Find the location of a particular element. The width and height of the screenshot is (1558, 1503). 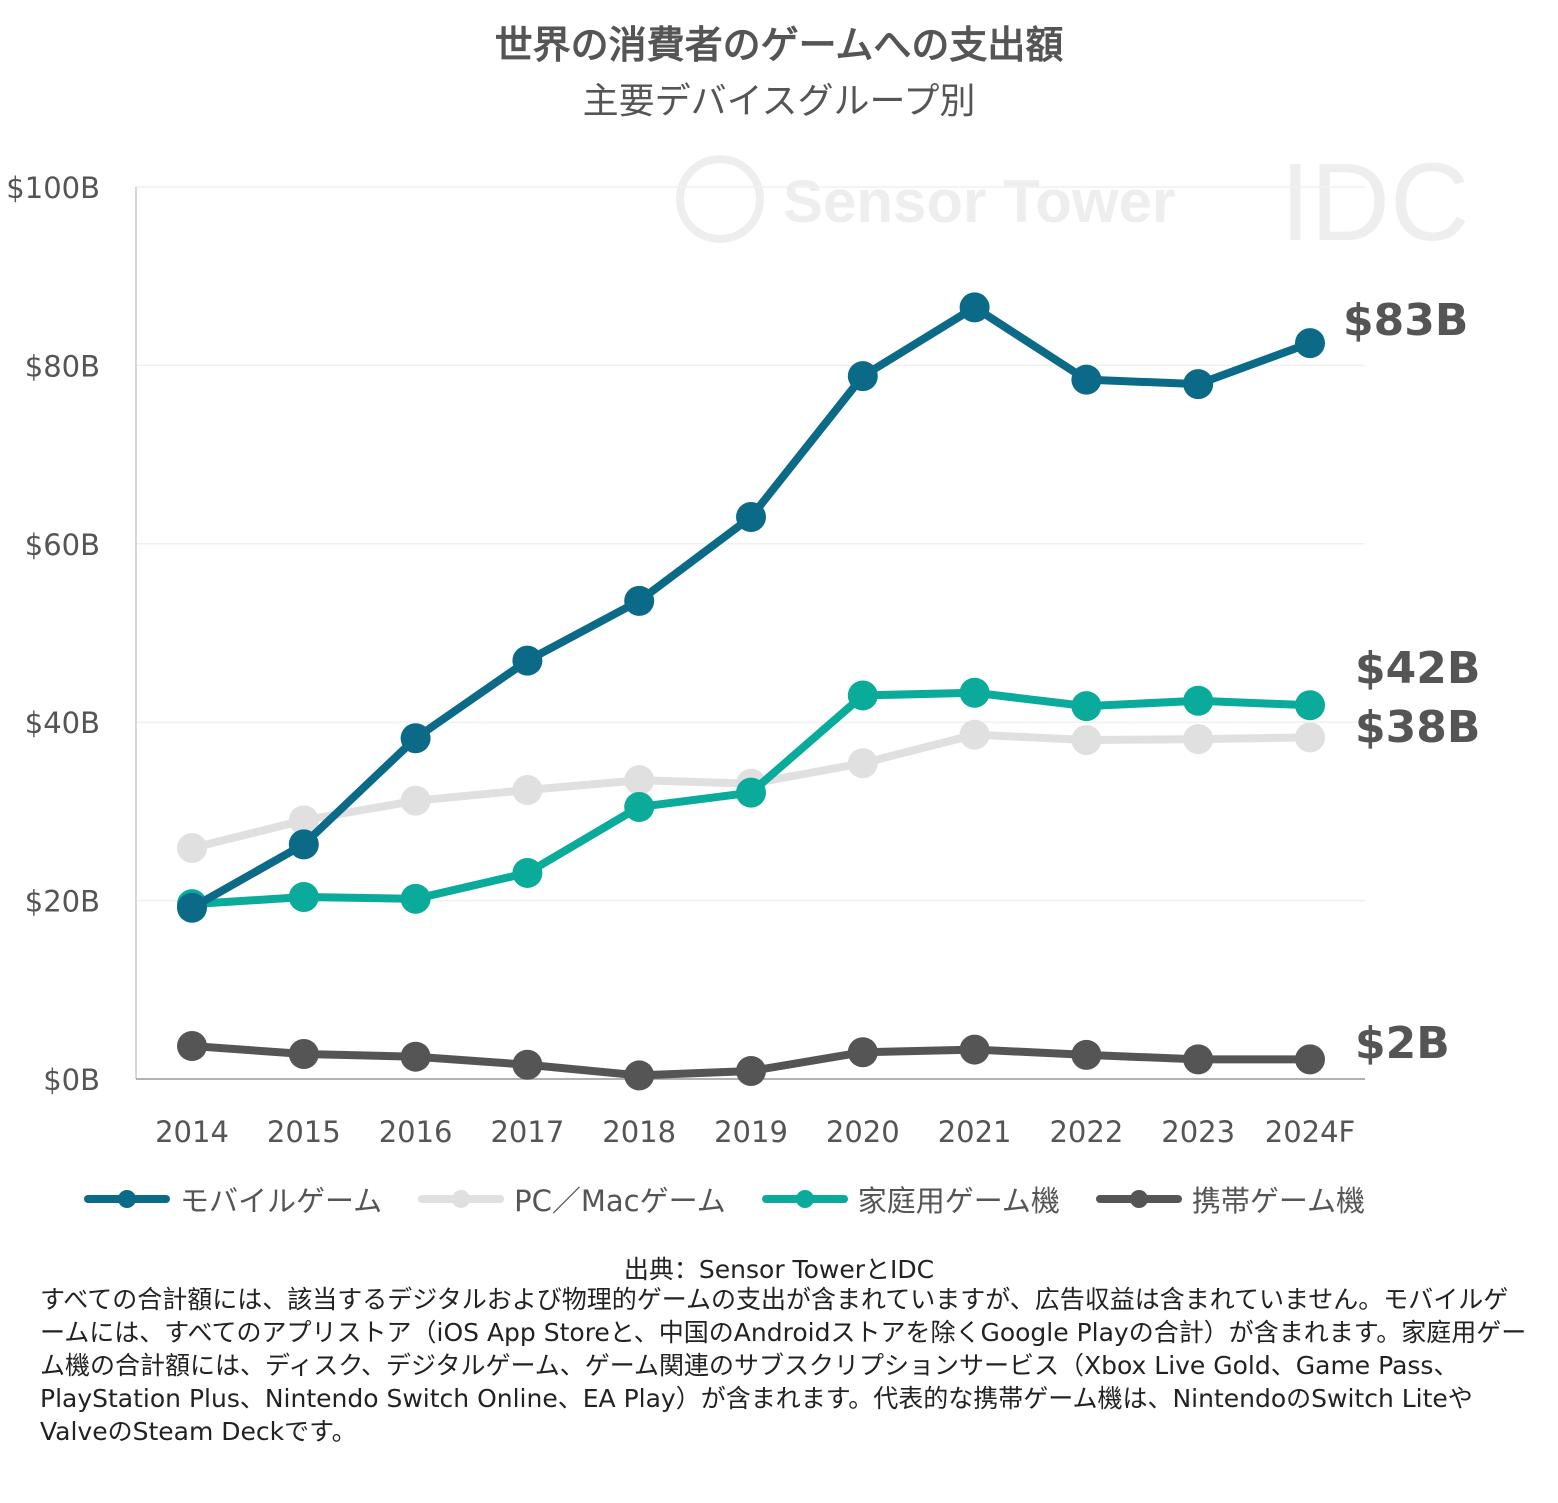

watermark: Sensor Tower IDC is located at coordinates (1072, 202).